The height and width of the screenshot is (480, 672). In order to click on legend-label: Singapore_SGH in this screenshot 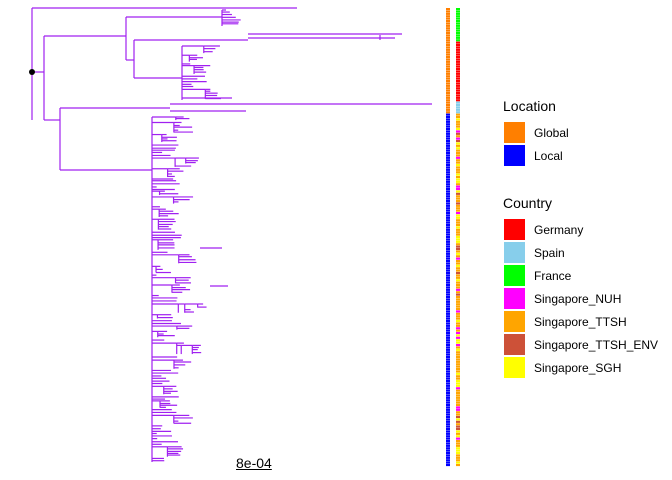, I will do `click(578, 367)`.